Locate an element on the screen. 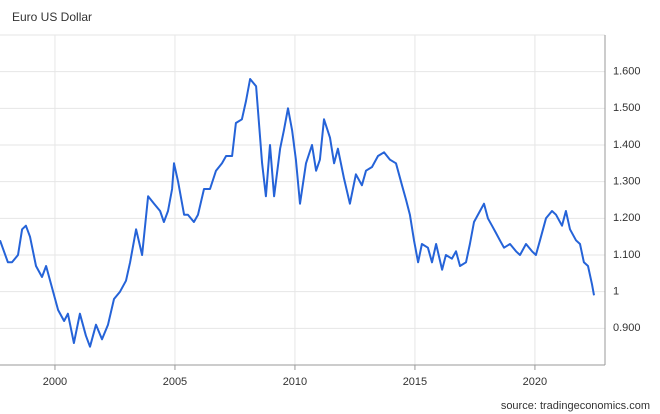 The height and width of the screenshot is (414, 660). y-tick-label: 1.100 is located at coordinates (627, 255).